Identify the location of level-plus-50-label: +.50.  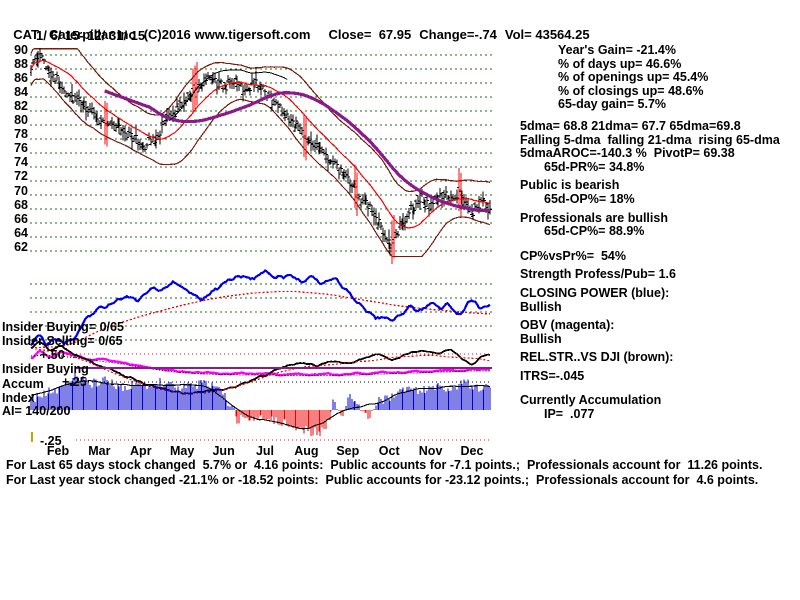
(52, 355).